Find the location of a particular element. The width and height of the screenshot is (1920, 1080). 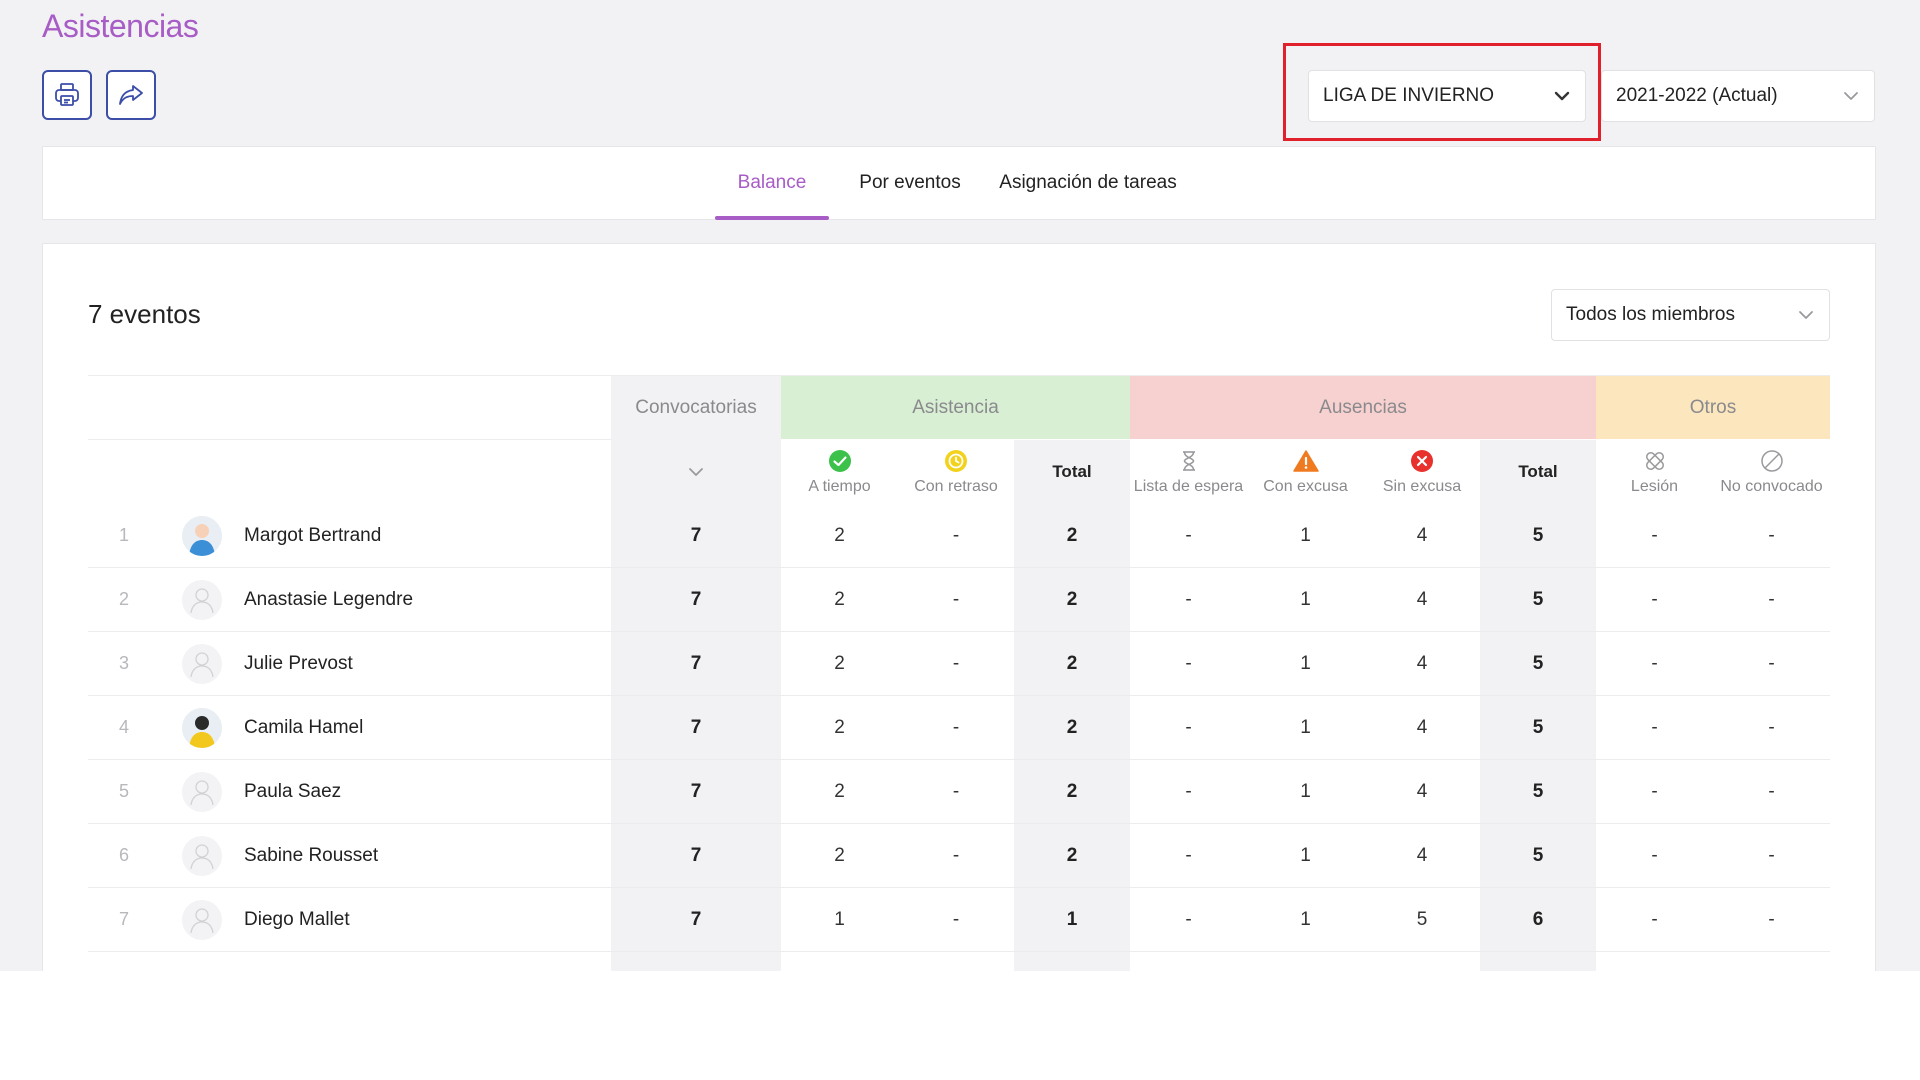

member-filter-select: Todos los miembros is located at coordinates (1690, 315).